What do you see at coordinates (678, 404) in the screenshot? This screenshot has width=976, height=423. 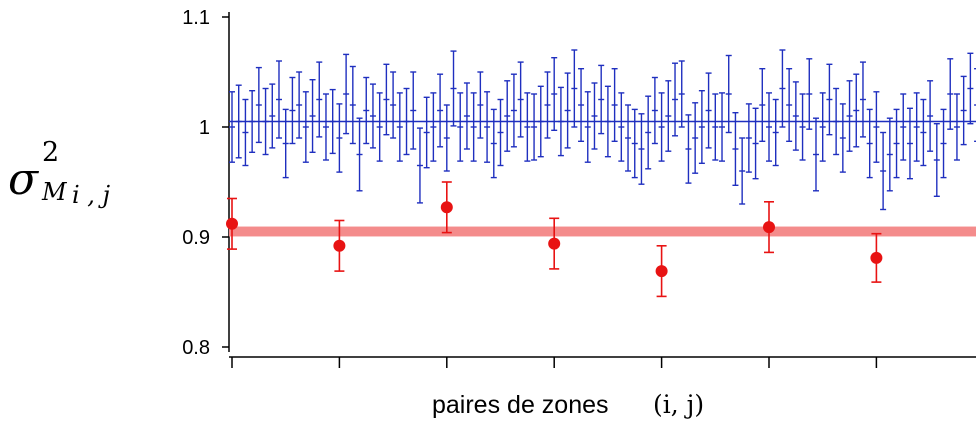 I see `x-axis-label-math: (i, j)` at bounding box center [678, 404].